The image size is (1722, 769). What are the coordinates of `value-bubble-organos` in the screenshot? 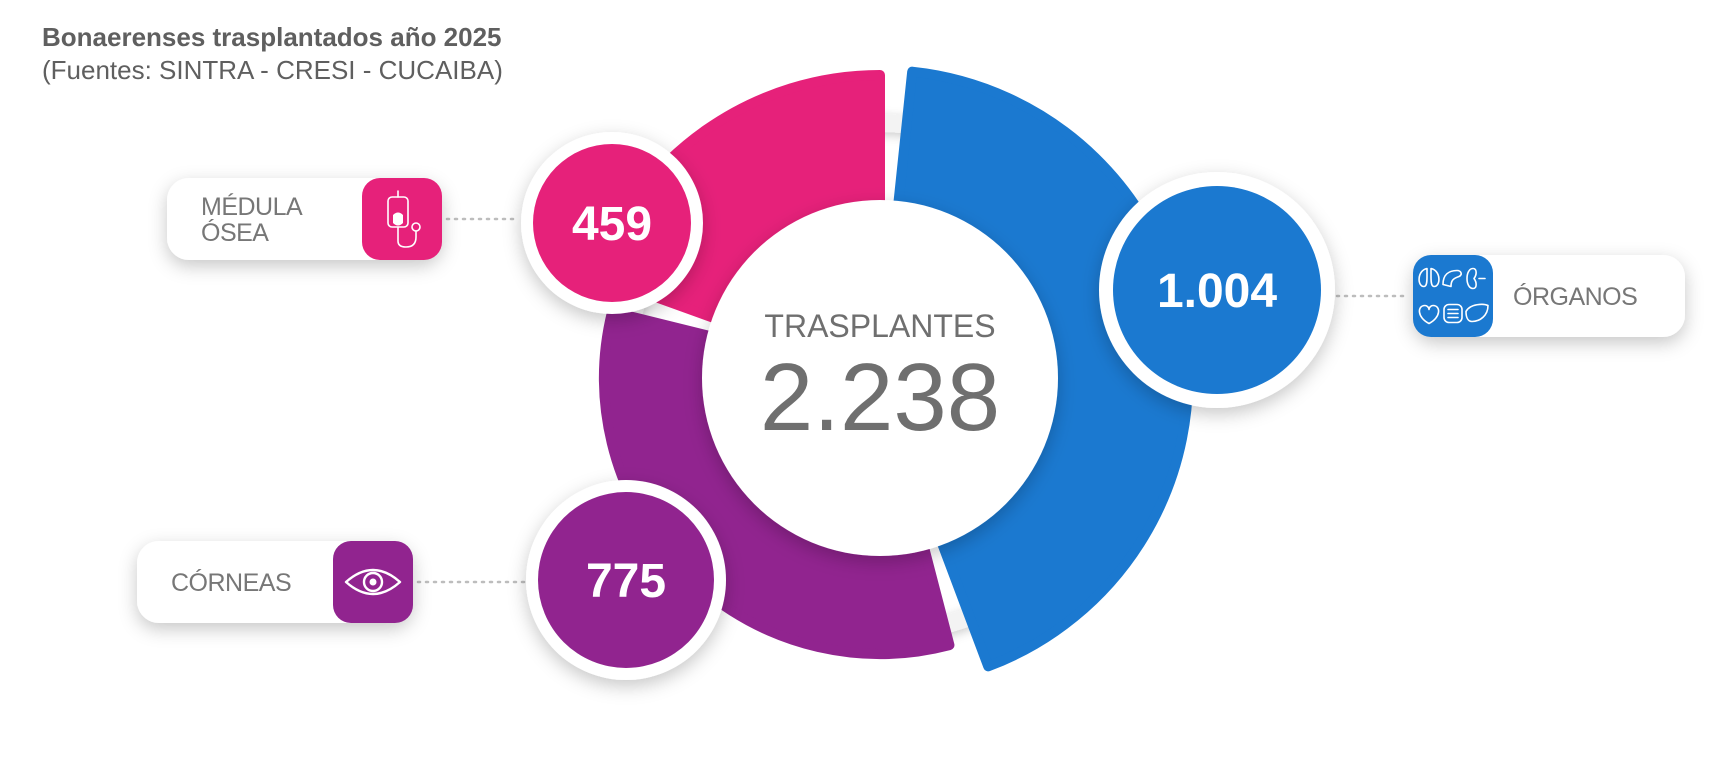 It's located at (1217, 290).